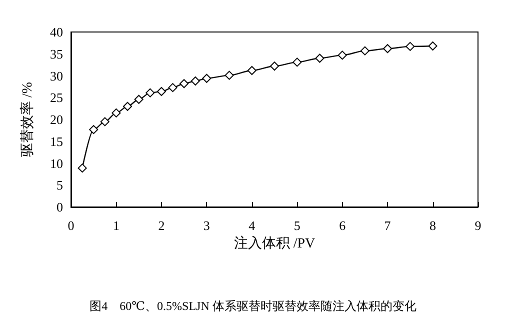 Image resolution: width=506 pixels, height=324 pixels. What do you see at coordinates (56, 98) in the screenshot?
I see `y-tick-label: 25` at bounding box center [56, 98].